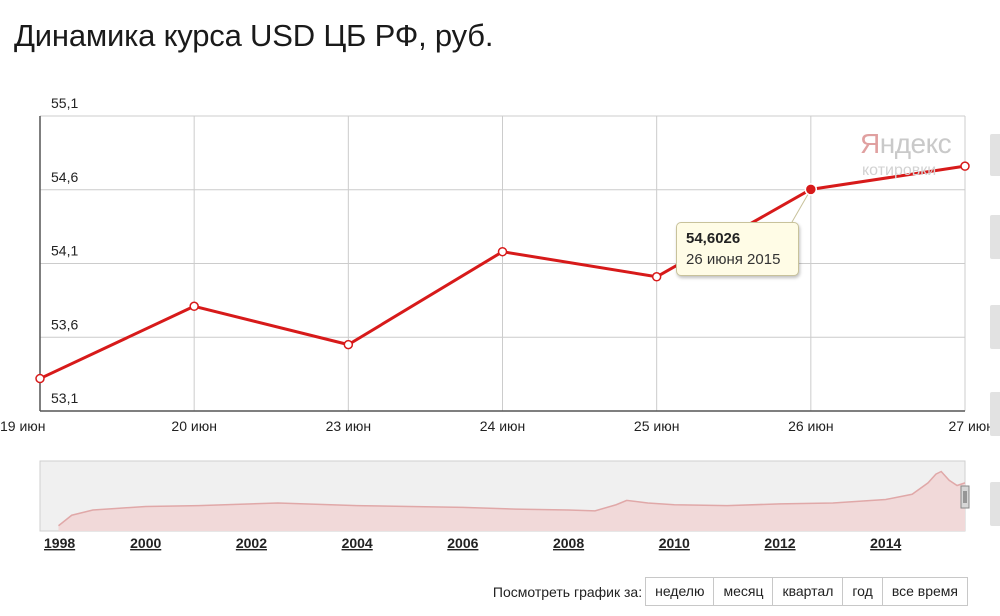  What do you see at coordinates (59, 543) in the screenshot?
I see `navigator-year-label: 1998` at bounding box center [59, 543].